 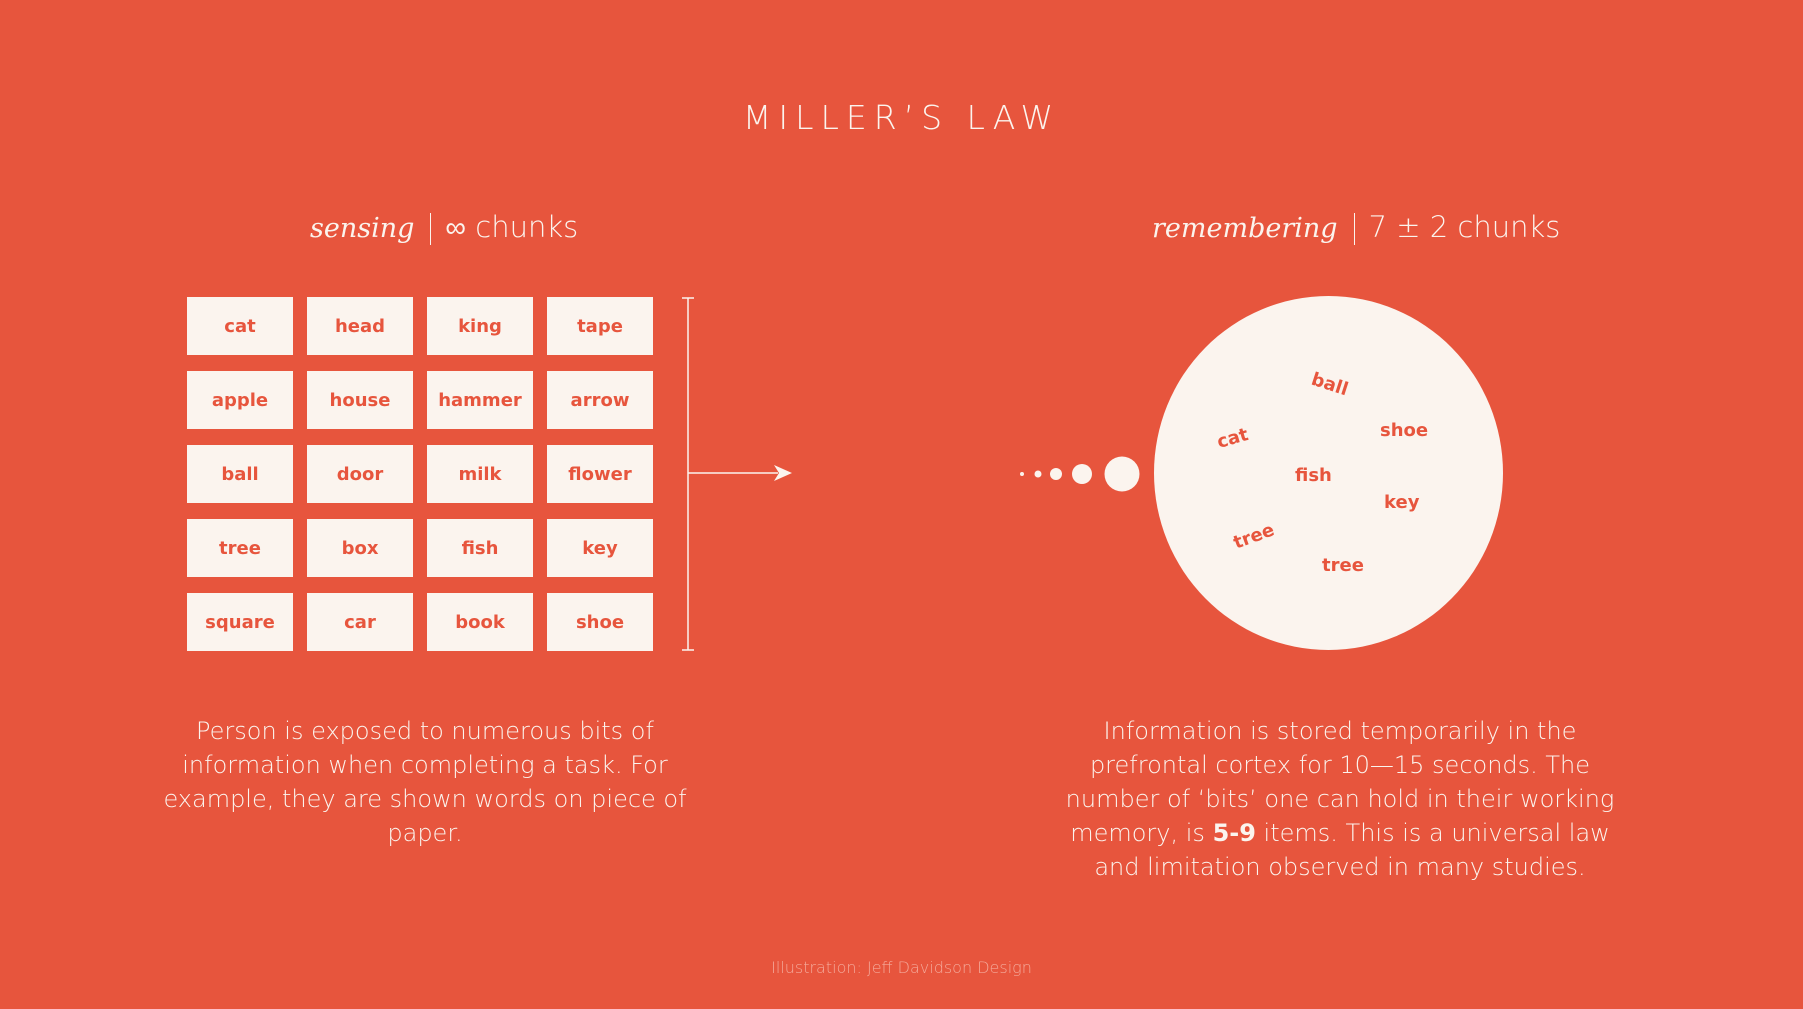 What do you see at coordinates (240, 400) in the screenshot?
I see `word-card: apple` at bounding box center [240, 400].